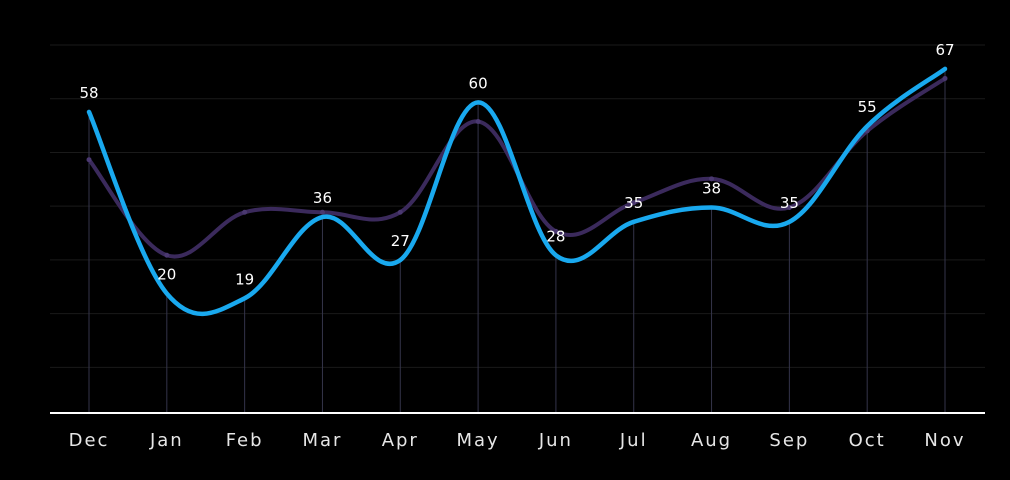  I want to click on secondary-point-apr, so click(400, 212).